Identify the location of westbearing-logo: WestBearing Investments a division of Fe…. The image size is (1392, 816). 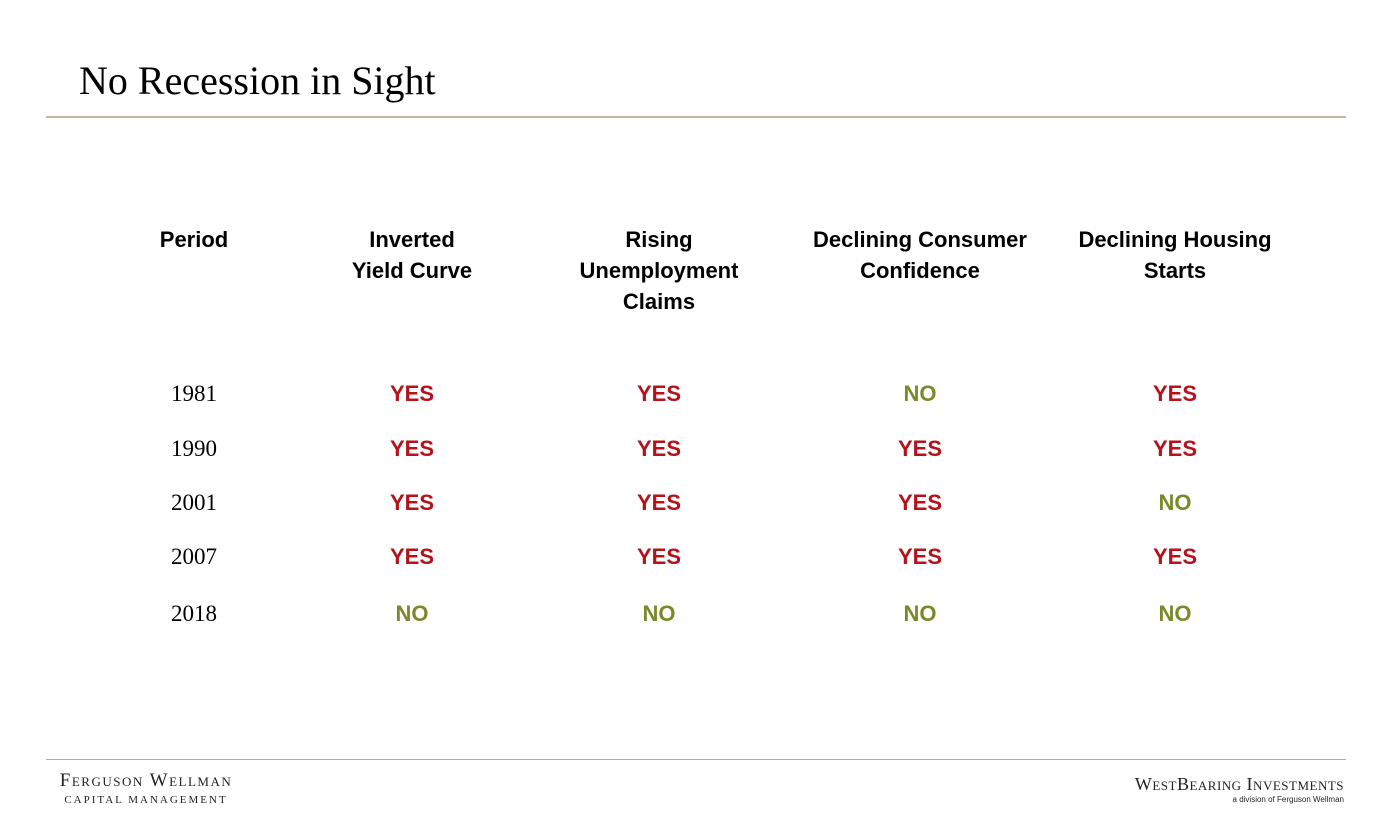
(1239, 790).